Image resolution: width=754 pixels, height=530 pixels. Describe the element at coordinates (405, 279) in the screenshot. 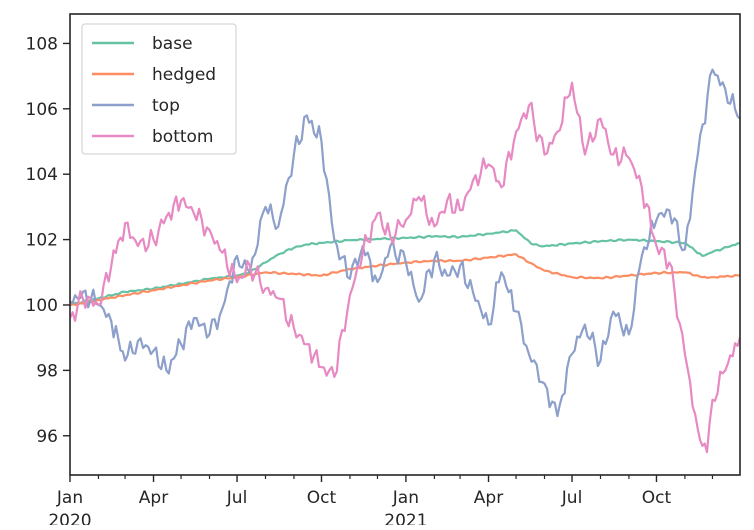

I see `series-line-hedged` at that location.